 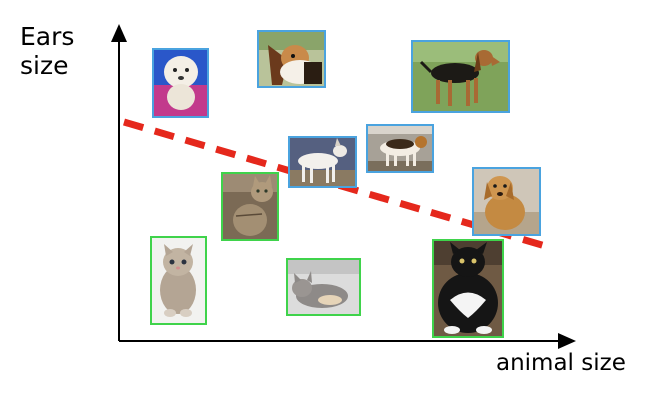 What do you see at coordinates (460, 76) in the screenshot?
I see `dog-photo-hound` at bounding box center [460, 76].